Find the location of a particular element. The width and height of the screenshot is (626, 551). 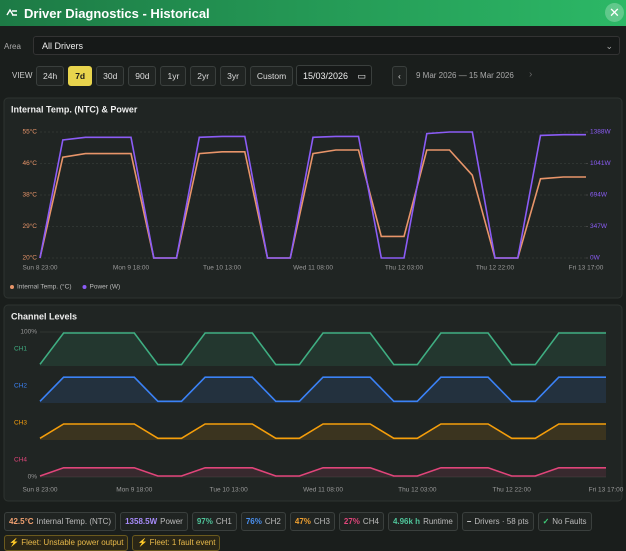

close-button: ✕ is located at coordinates (614, 12).